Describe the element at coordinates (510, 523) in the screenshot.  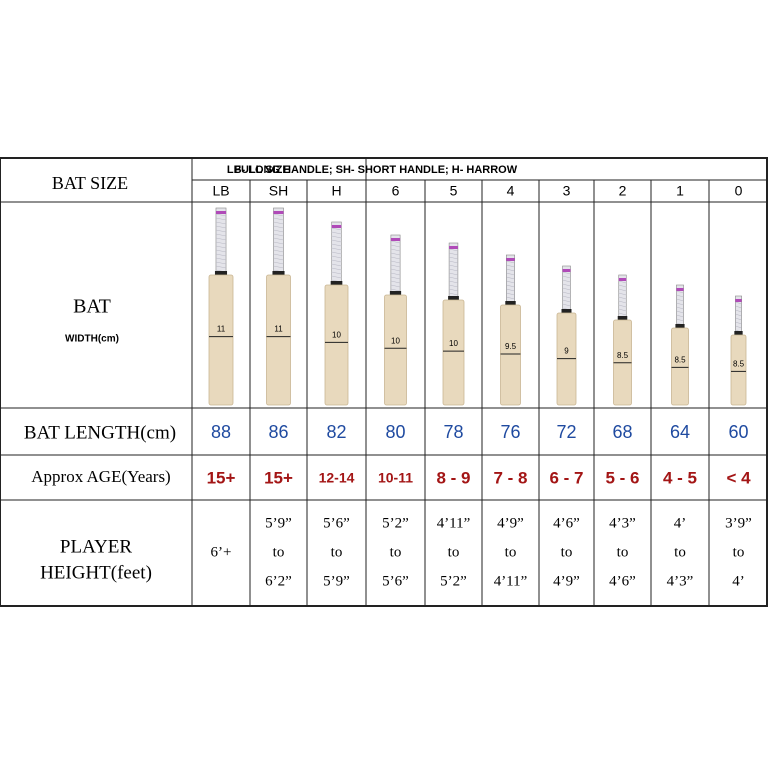
I see `player-height: 4’9”` at that location.